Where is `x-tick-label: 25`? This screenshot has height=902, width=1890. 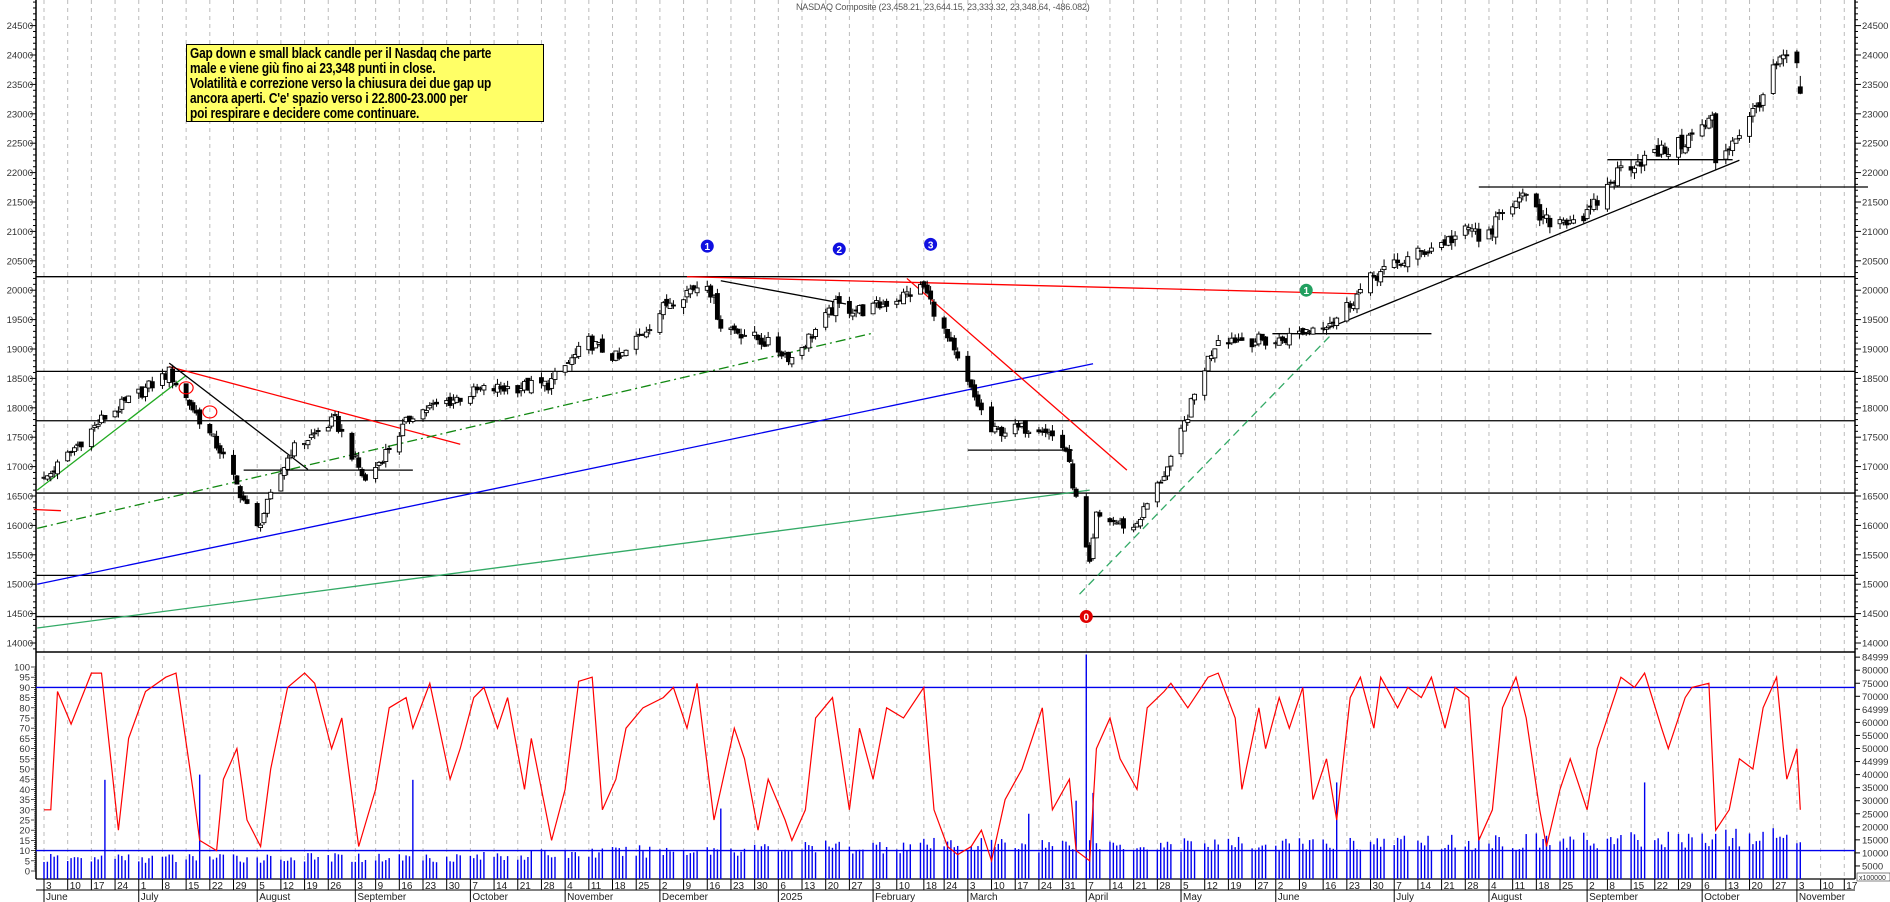
x-tick-label: 25 is located at coordinates (1568, 886).